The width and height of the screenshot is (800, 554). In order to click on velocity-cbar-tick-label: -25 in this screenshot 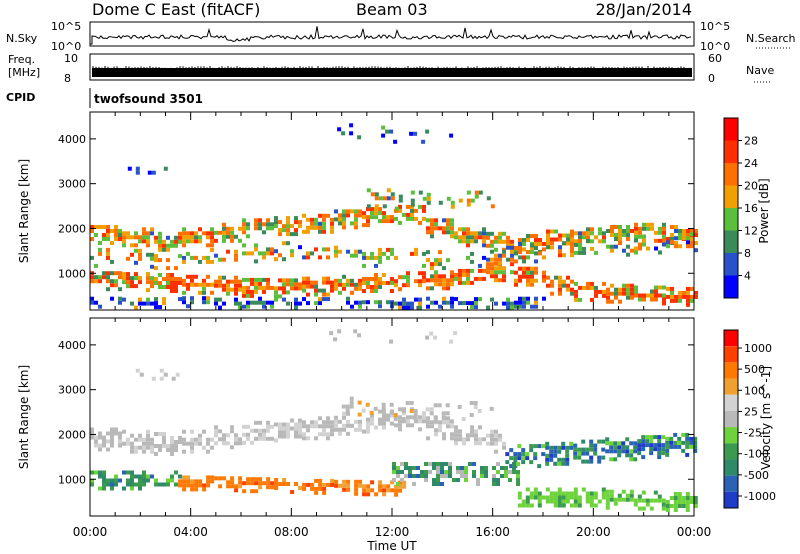, I will do `click(753, 433)`.